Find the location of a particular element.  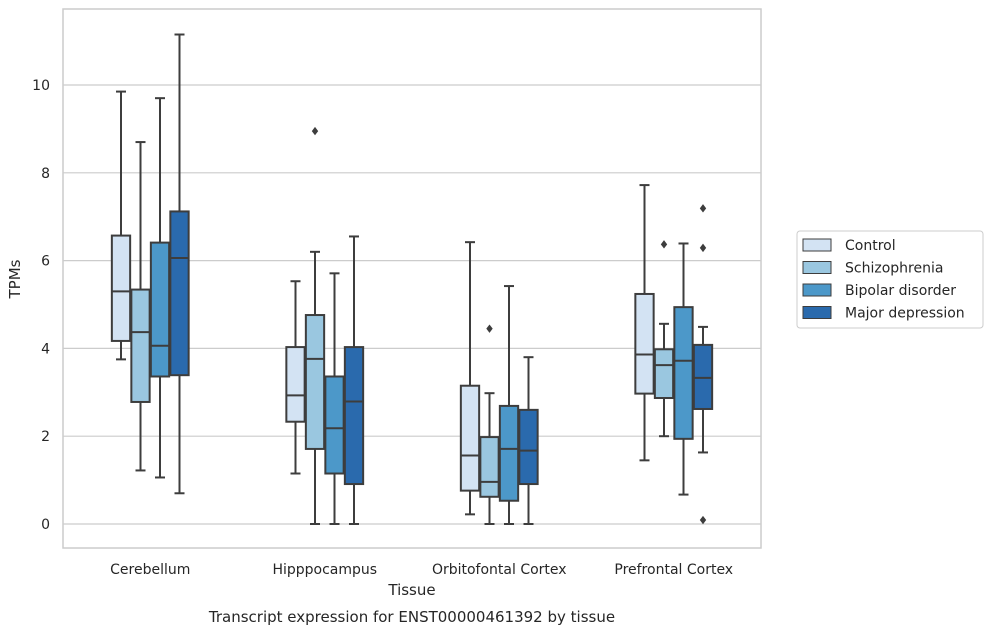

x-axis-label: Tissue is located at coordinates (411, 590).